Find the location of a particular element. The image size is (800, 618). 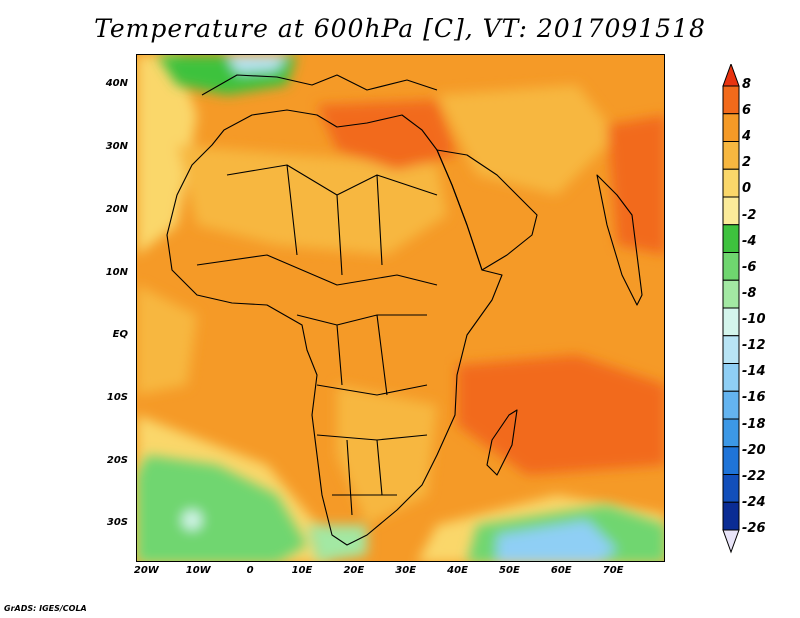

lat-tick-label: 10S is located at coordinates (117, 397).